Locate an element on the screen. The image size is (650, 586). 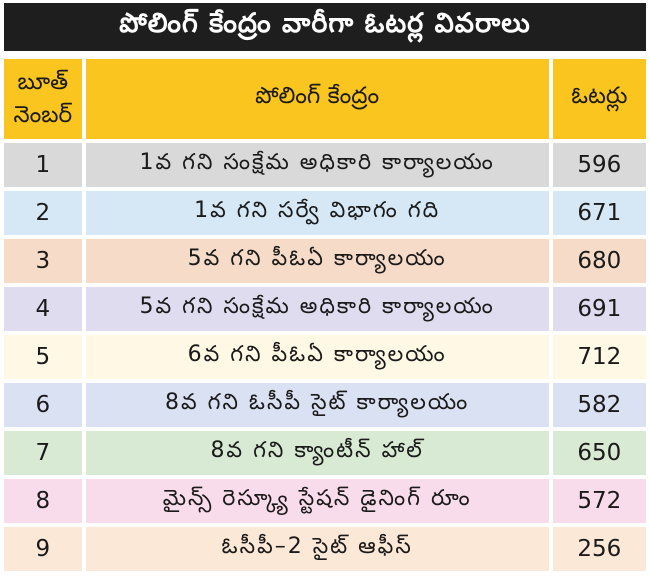
polling-center-cell: 6వ గని పీఓఏ కార్యాలయం is located at coordinates (315, 357).